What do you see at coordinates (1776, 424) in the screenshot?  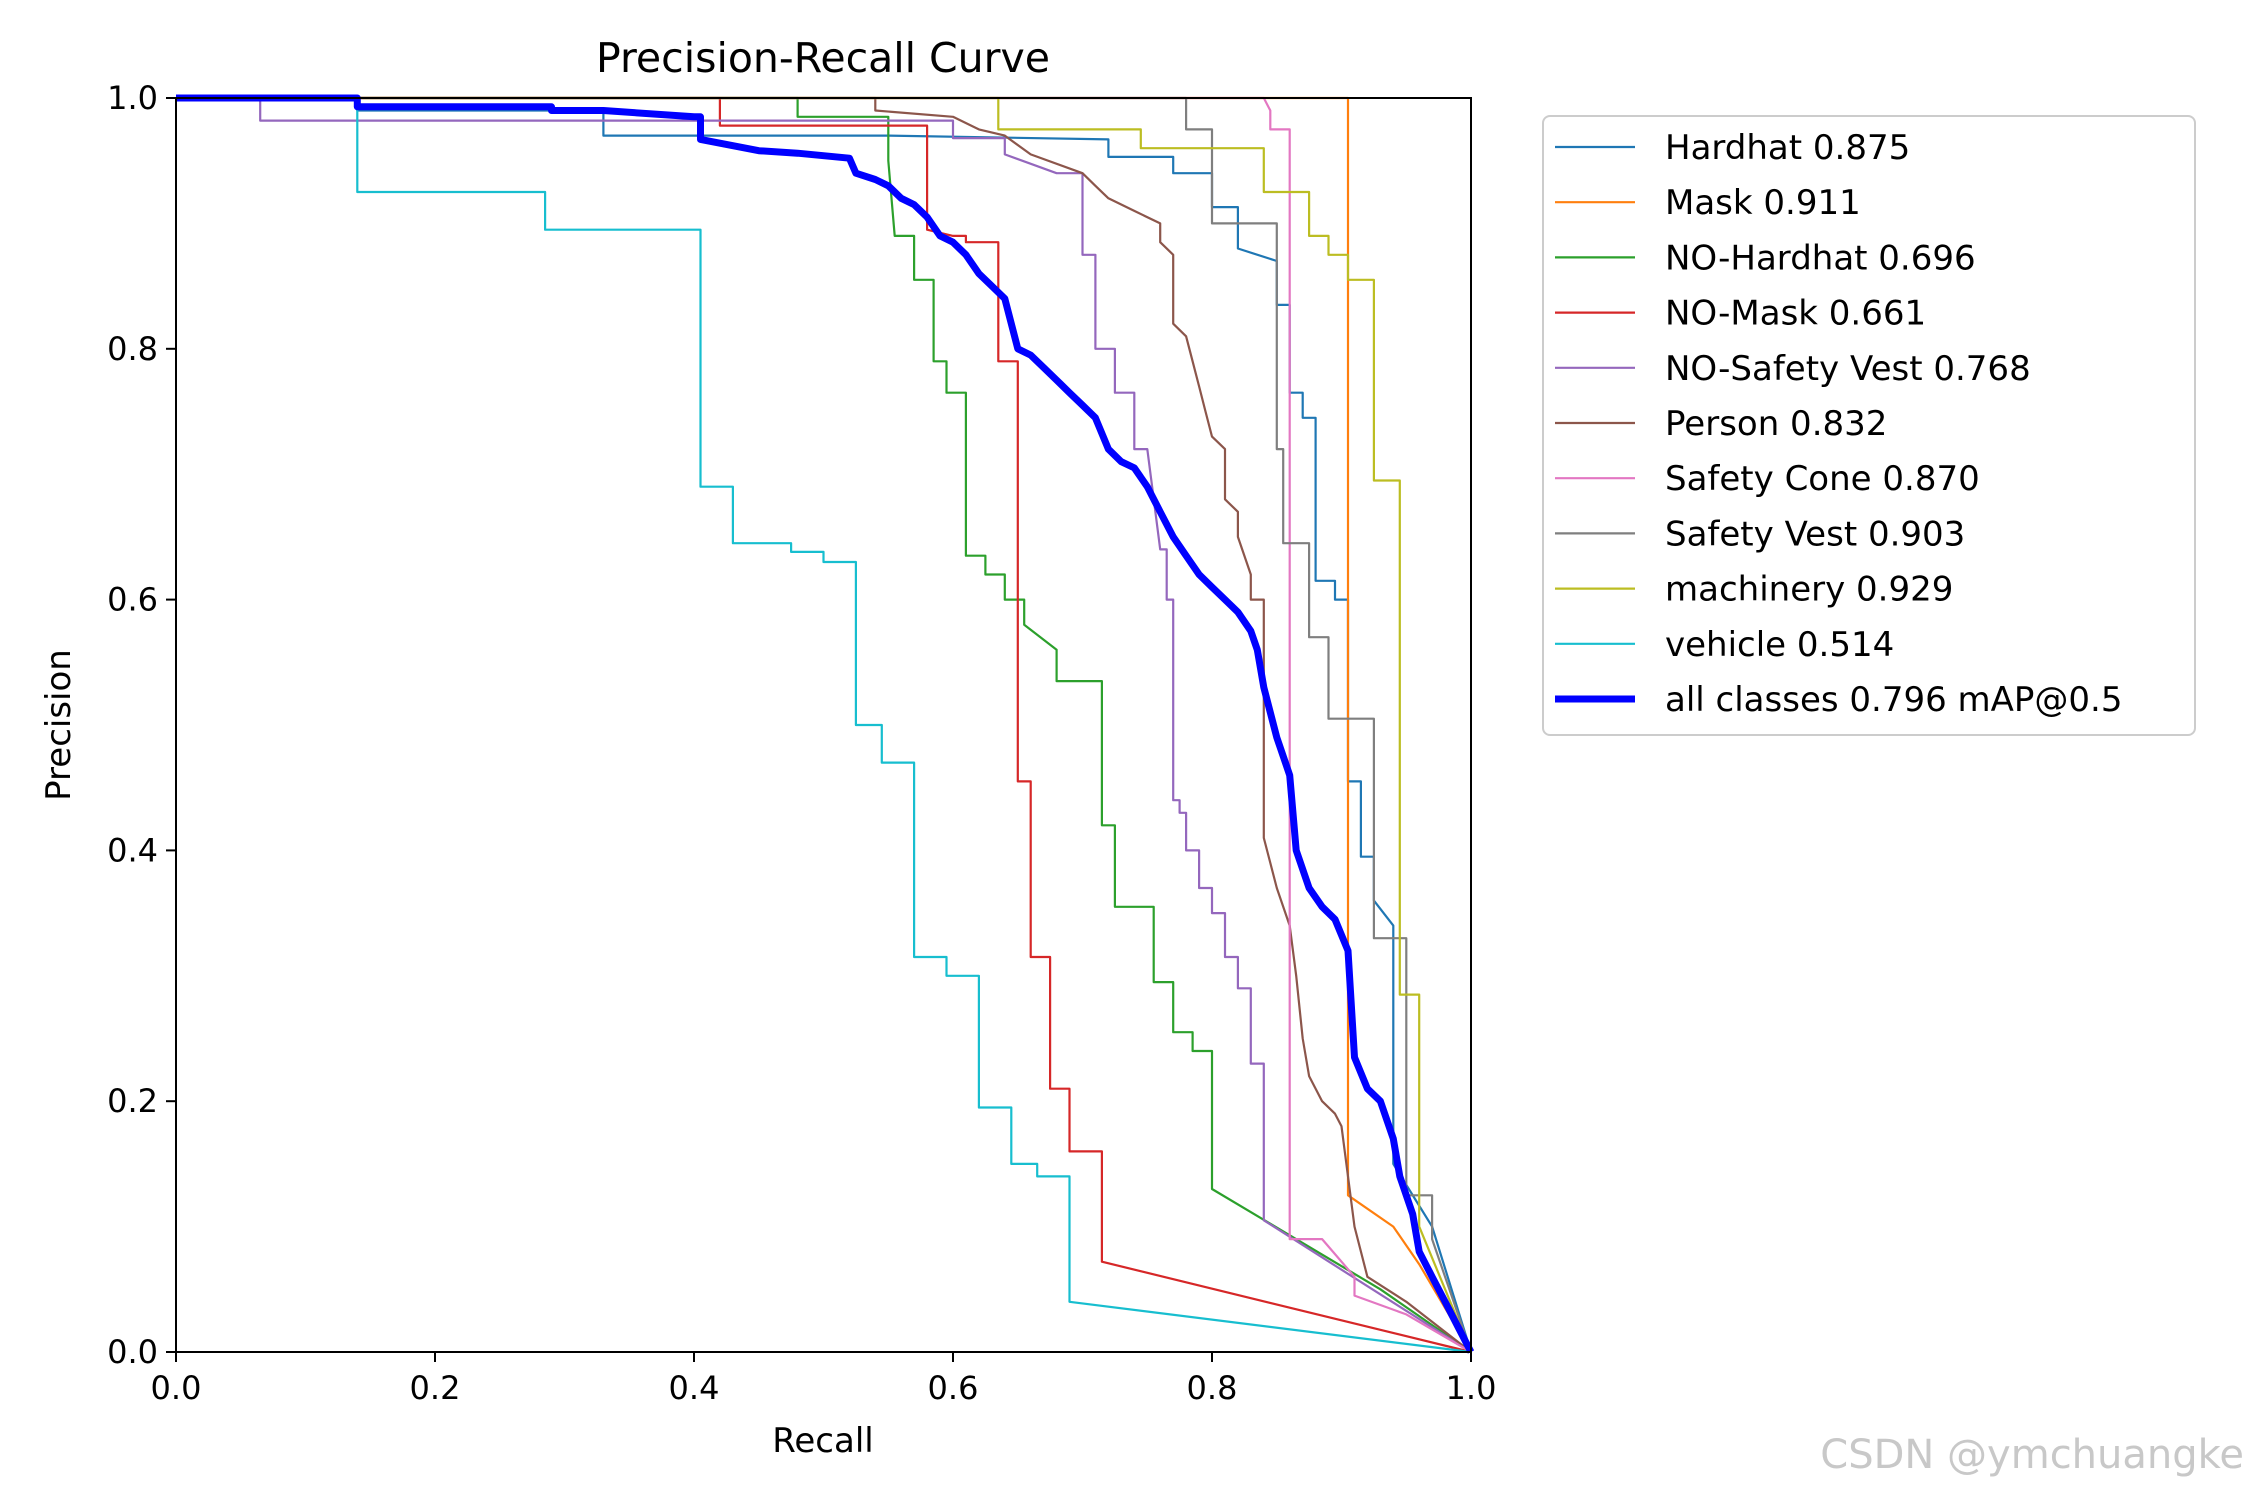 I see `legend-label-5: Person 0.832` at bounding box center [1776, 424].